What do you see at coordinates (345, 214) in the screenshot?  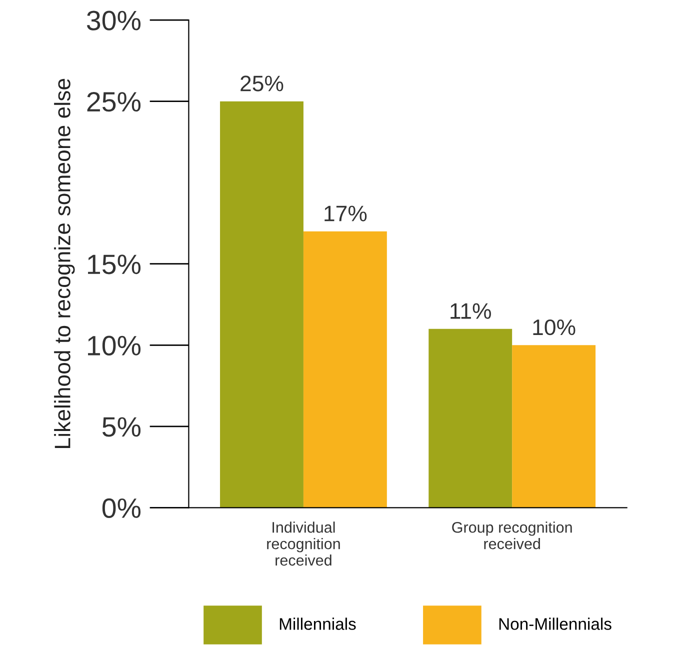 I see `text: 17%` at bounding box center [345, 214].